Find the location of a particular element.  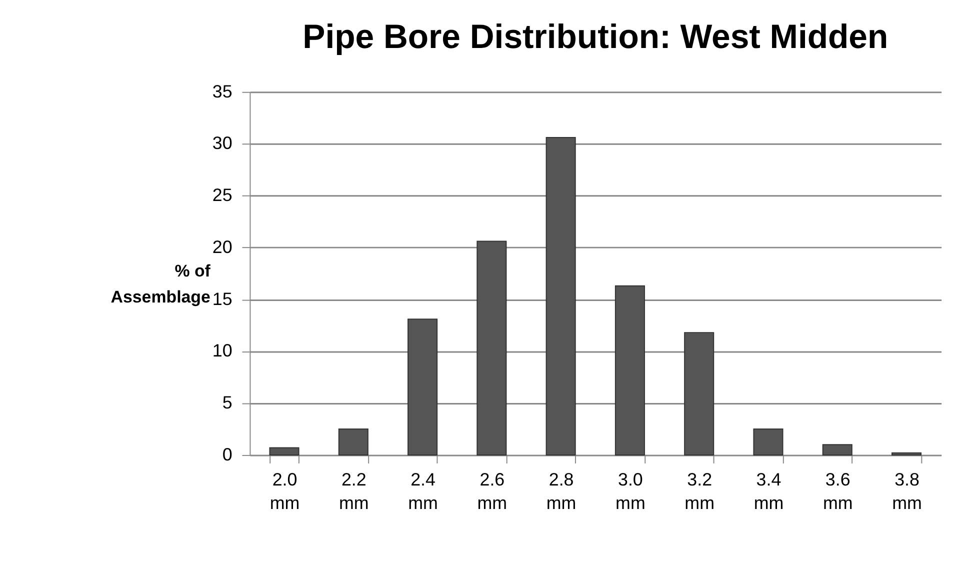

y-tick-label: 20 is located at coordinates (222, 246).